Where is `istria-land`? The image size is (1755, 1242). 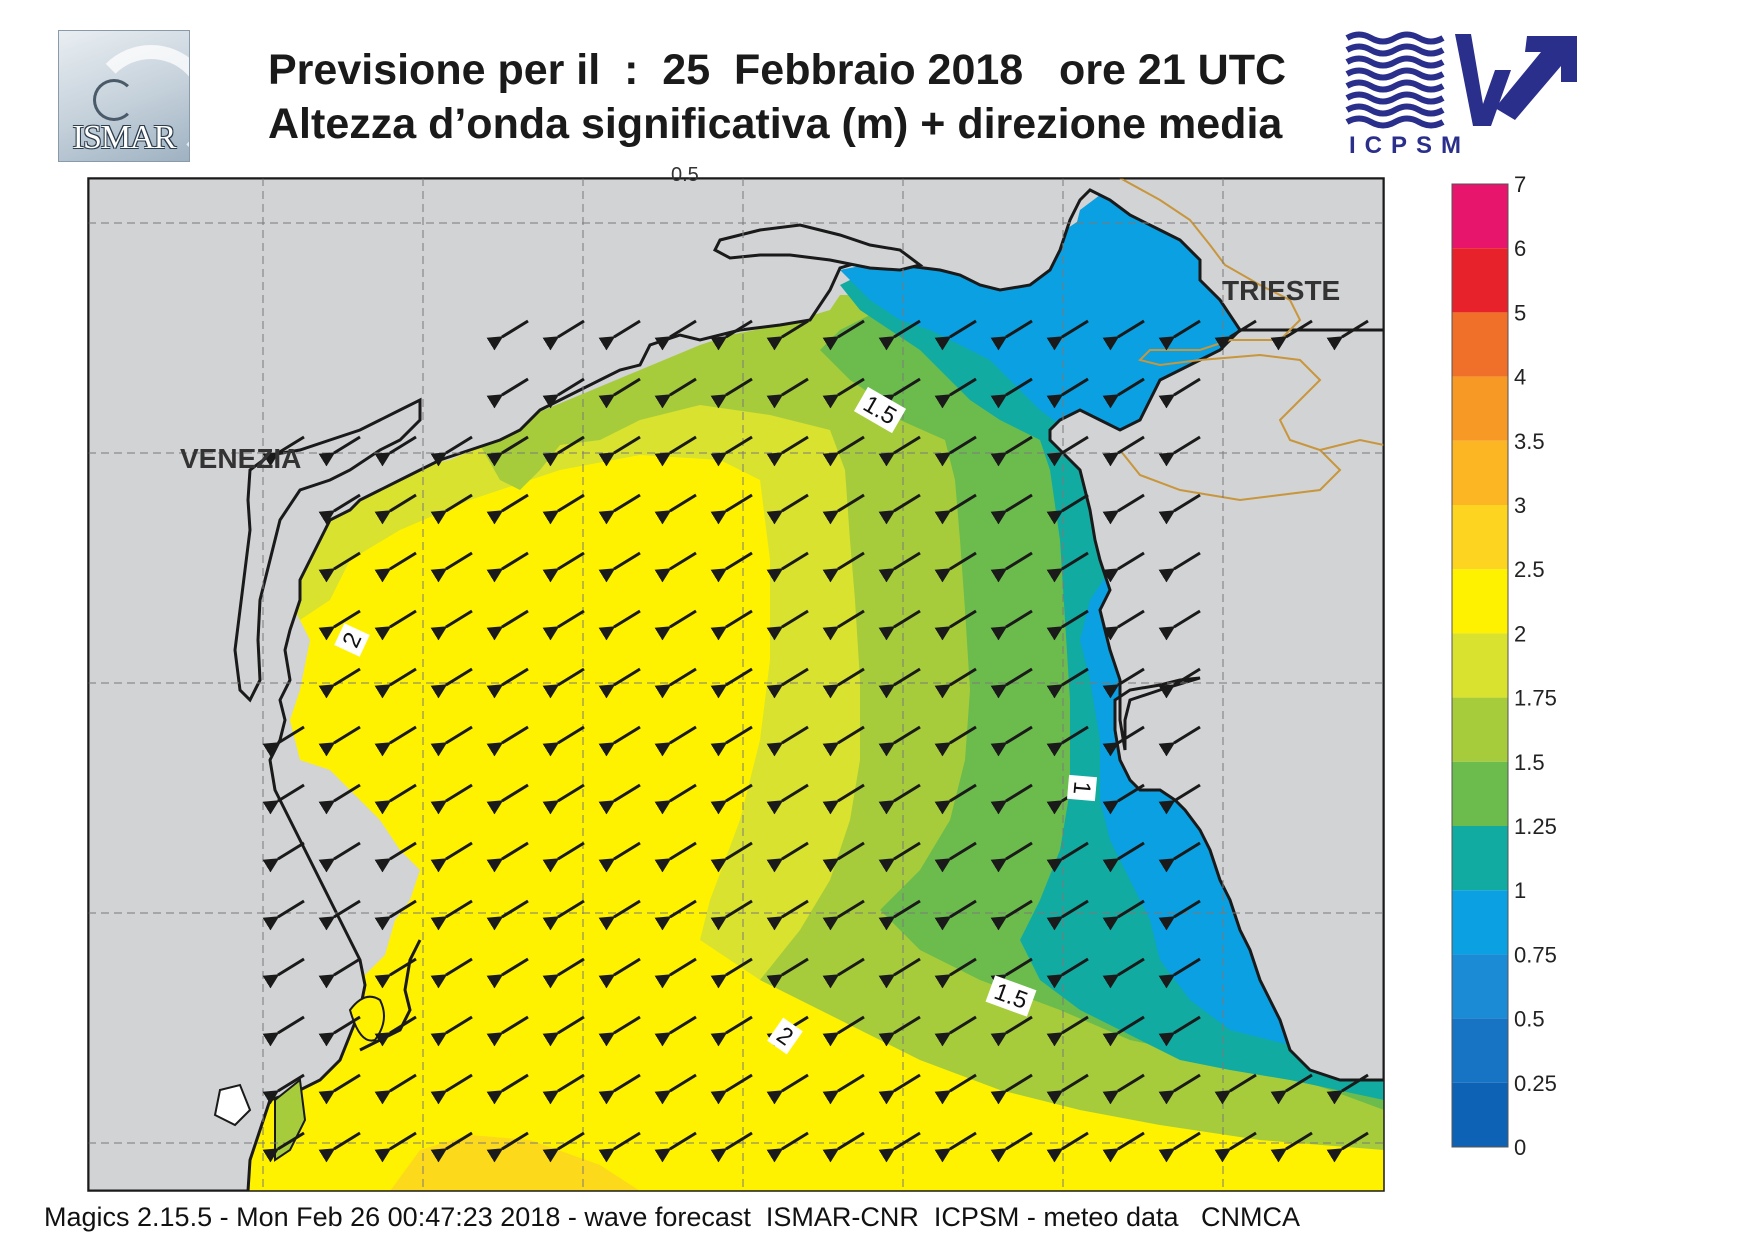 istria-land is located at coordinates (1216, 705).